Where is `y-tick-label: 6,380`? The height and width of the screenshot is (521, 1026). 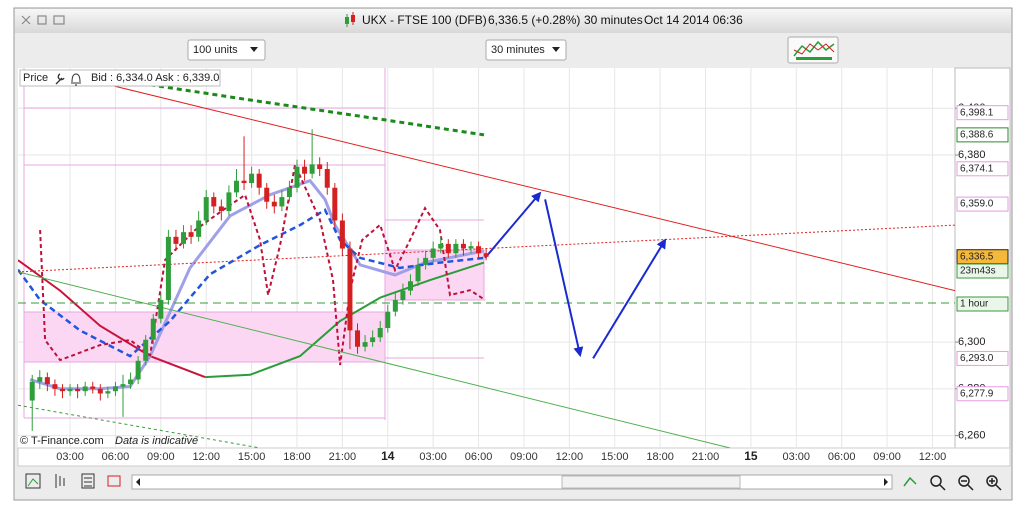
y-tick-label: 6,380 is located at coordinates (972, 155).